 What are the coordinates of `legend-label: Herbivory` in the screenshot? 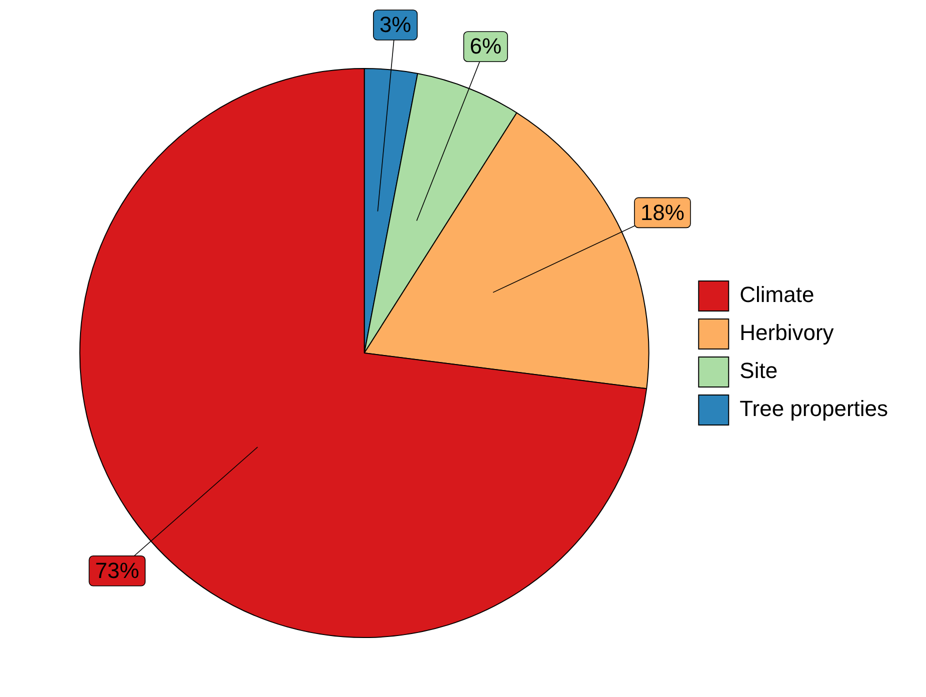 It's located at (787, 333).